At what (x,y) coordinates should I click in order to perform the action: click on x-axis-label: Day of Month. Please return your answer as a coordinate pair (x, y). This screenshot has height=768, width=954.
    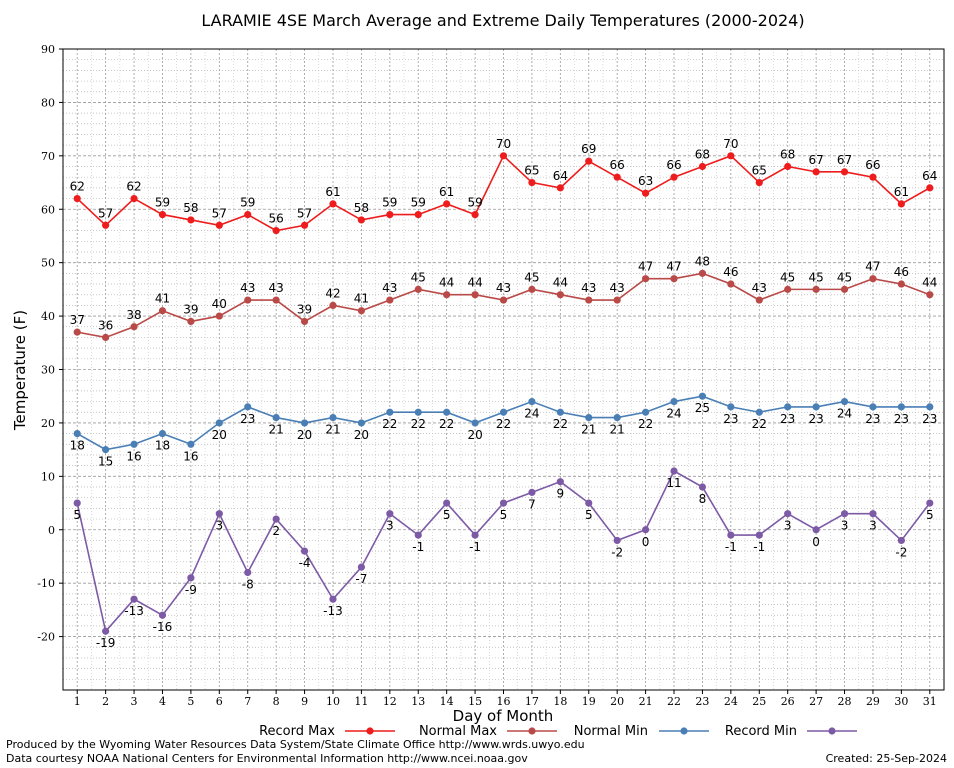
    Looking at the image, I should click on (503, 716).